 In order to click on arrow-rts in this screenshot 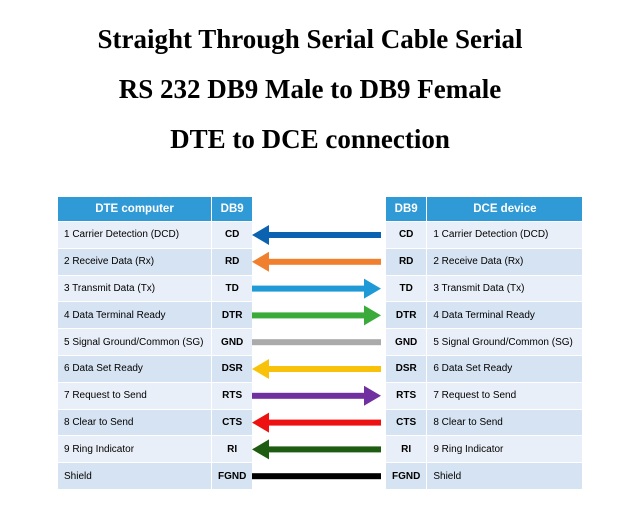, I will do `click(316, 395)`.